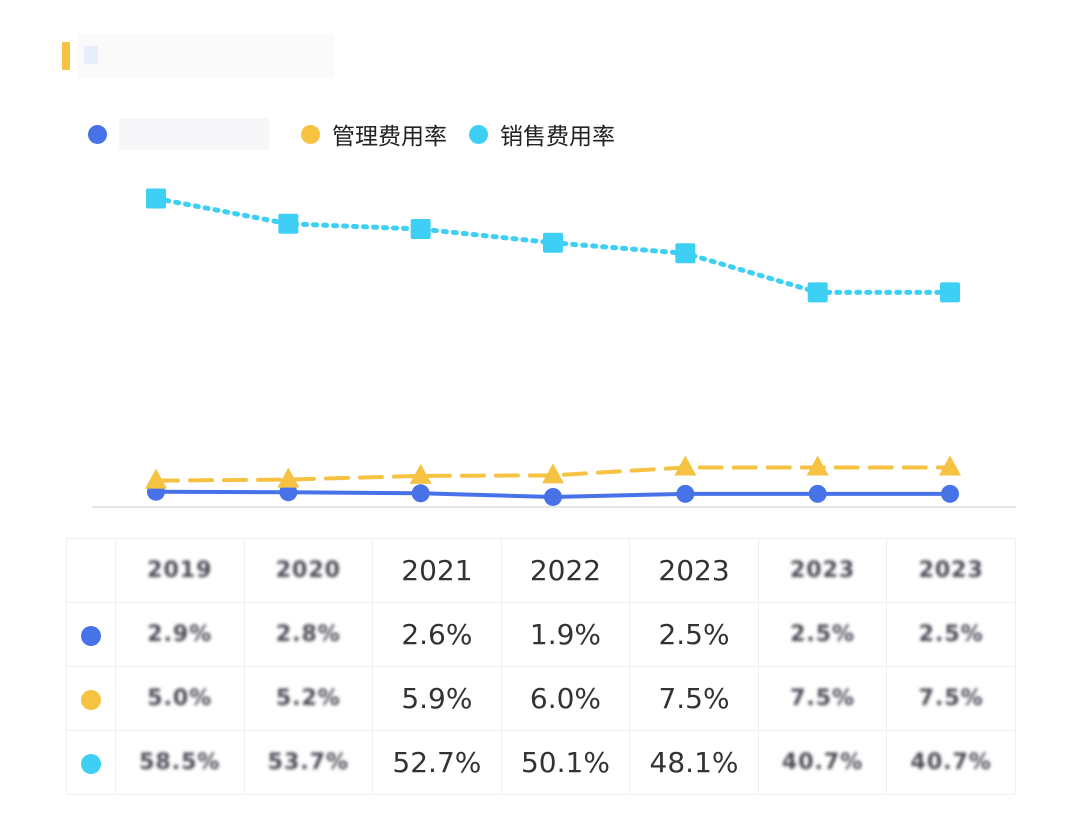 Image resolution: width=1080 pixels, height=816 pixels. I want to click on table-cell-value: 58.5%, so click(180, 762).